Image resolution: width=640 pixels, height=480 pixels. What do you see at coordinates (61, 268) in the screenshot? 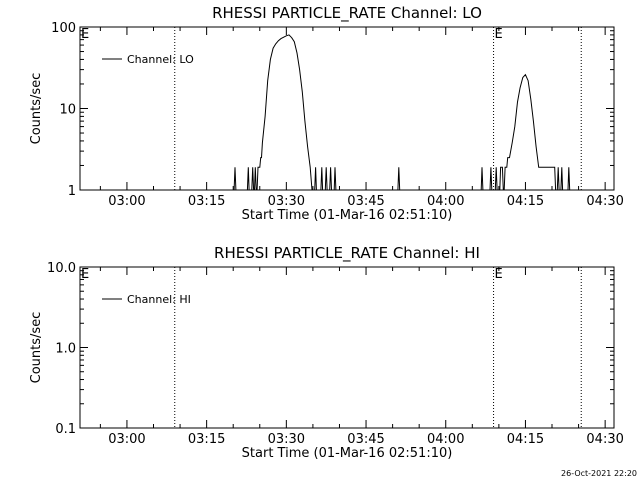
I see `y-tick-label: 10.0` at bounding box center [61, 268].